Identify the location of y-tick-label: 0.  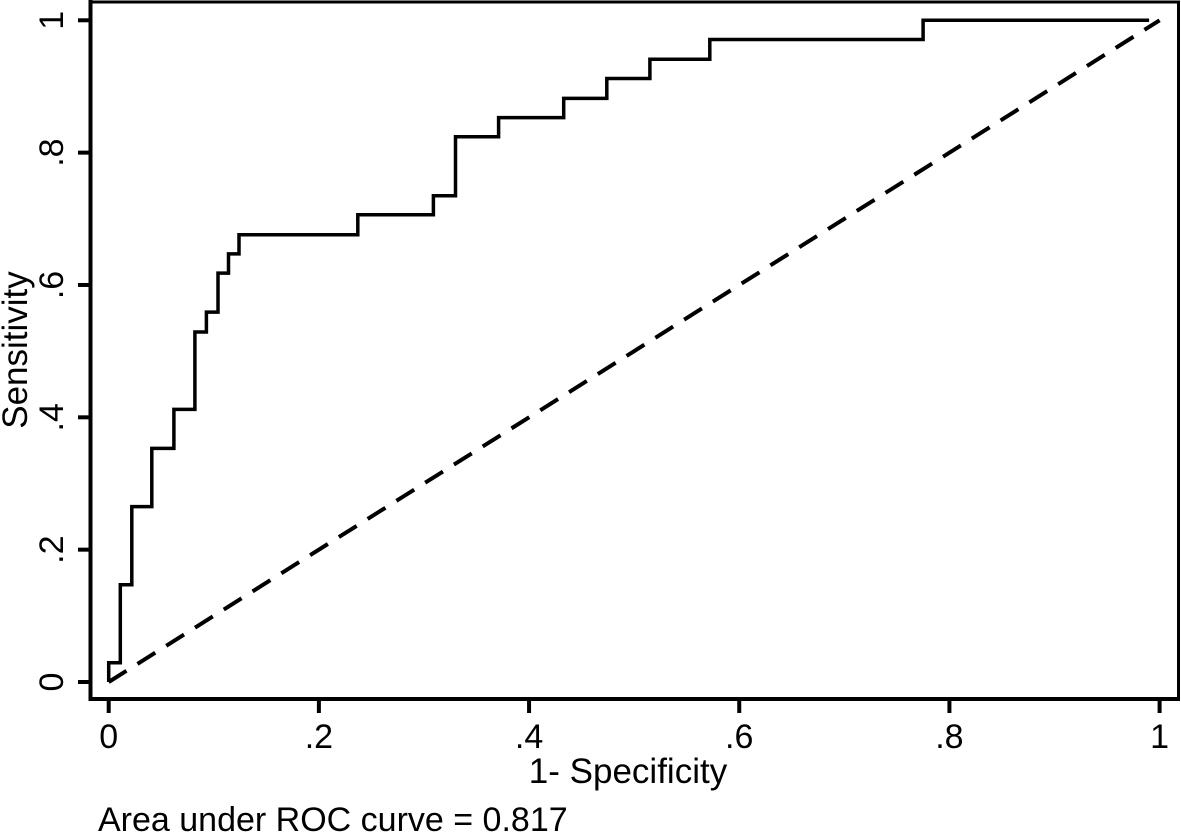
(52, 682).